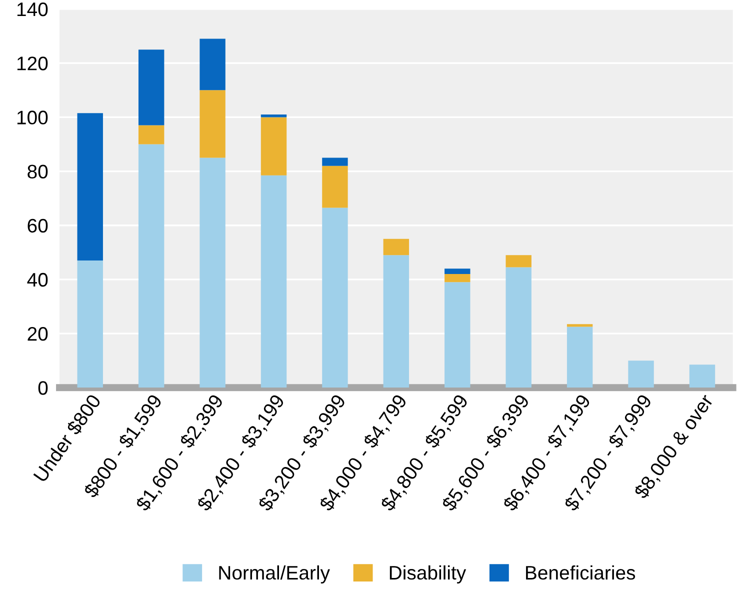 This screenshot has height=601, width=744. Describe the element at coordinates (38, 334) in the screenshot. I see `y-tick-label: 20` at that location.